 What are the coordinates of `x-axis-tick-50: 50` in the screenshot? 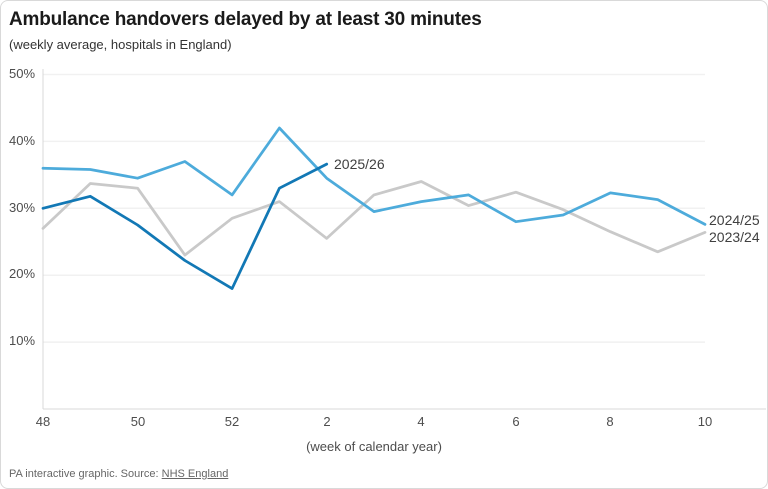 It's located at (138, 421).